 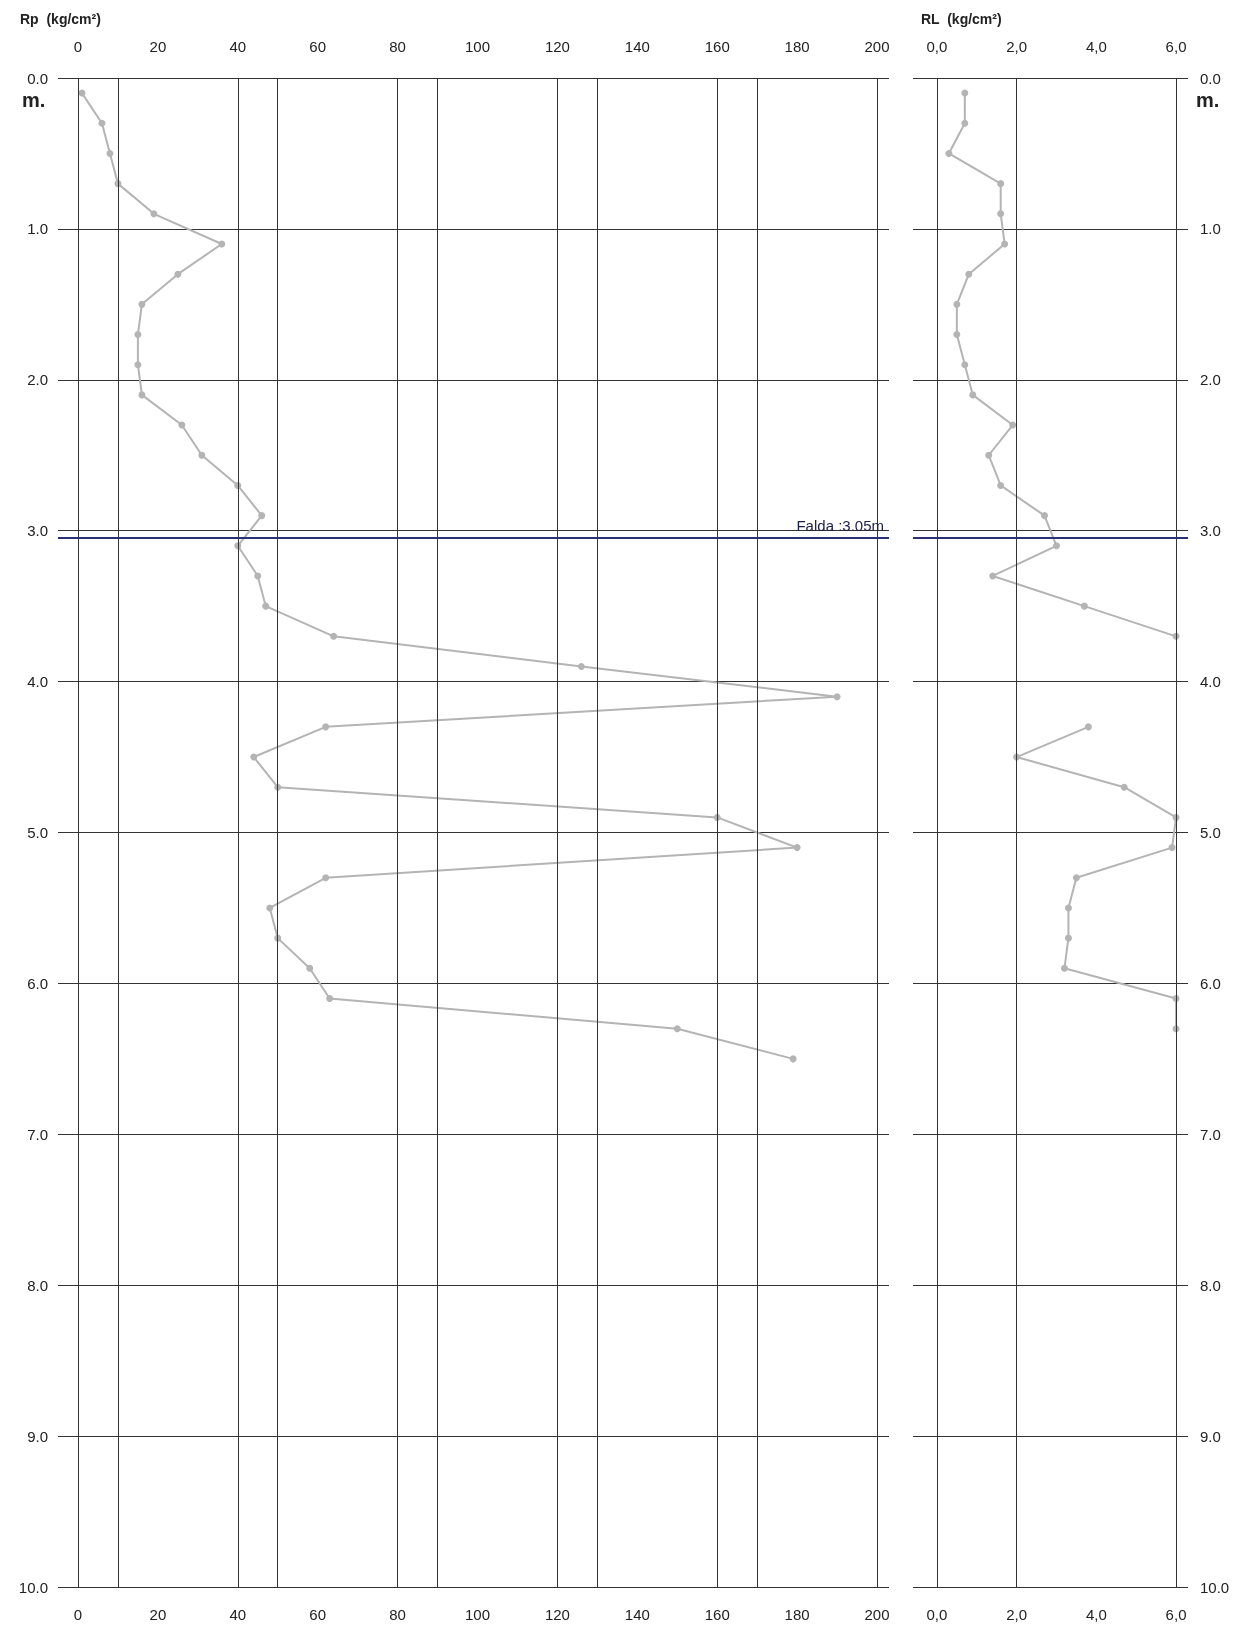 What do you see at coordinates (937, 46) in the screenshot?
I see `x2-tick-label: 0,0` at bounding box center [937, 46].